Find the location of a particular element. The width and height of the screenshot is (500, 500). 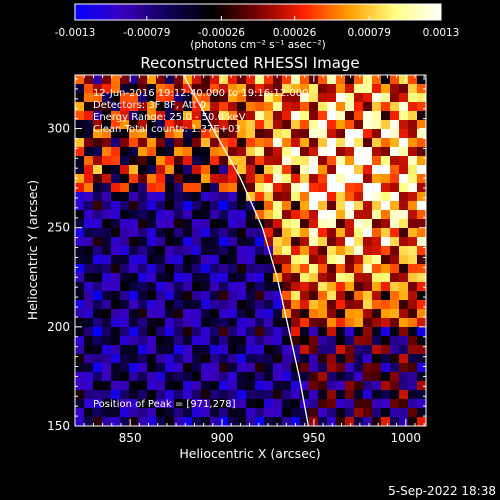

x-tick-label: 850 is located at coordinates (130, 438).